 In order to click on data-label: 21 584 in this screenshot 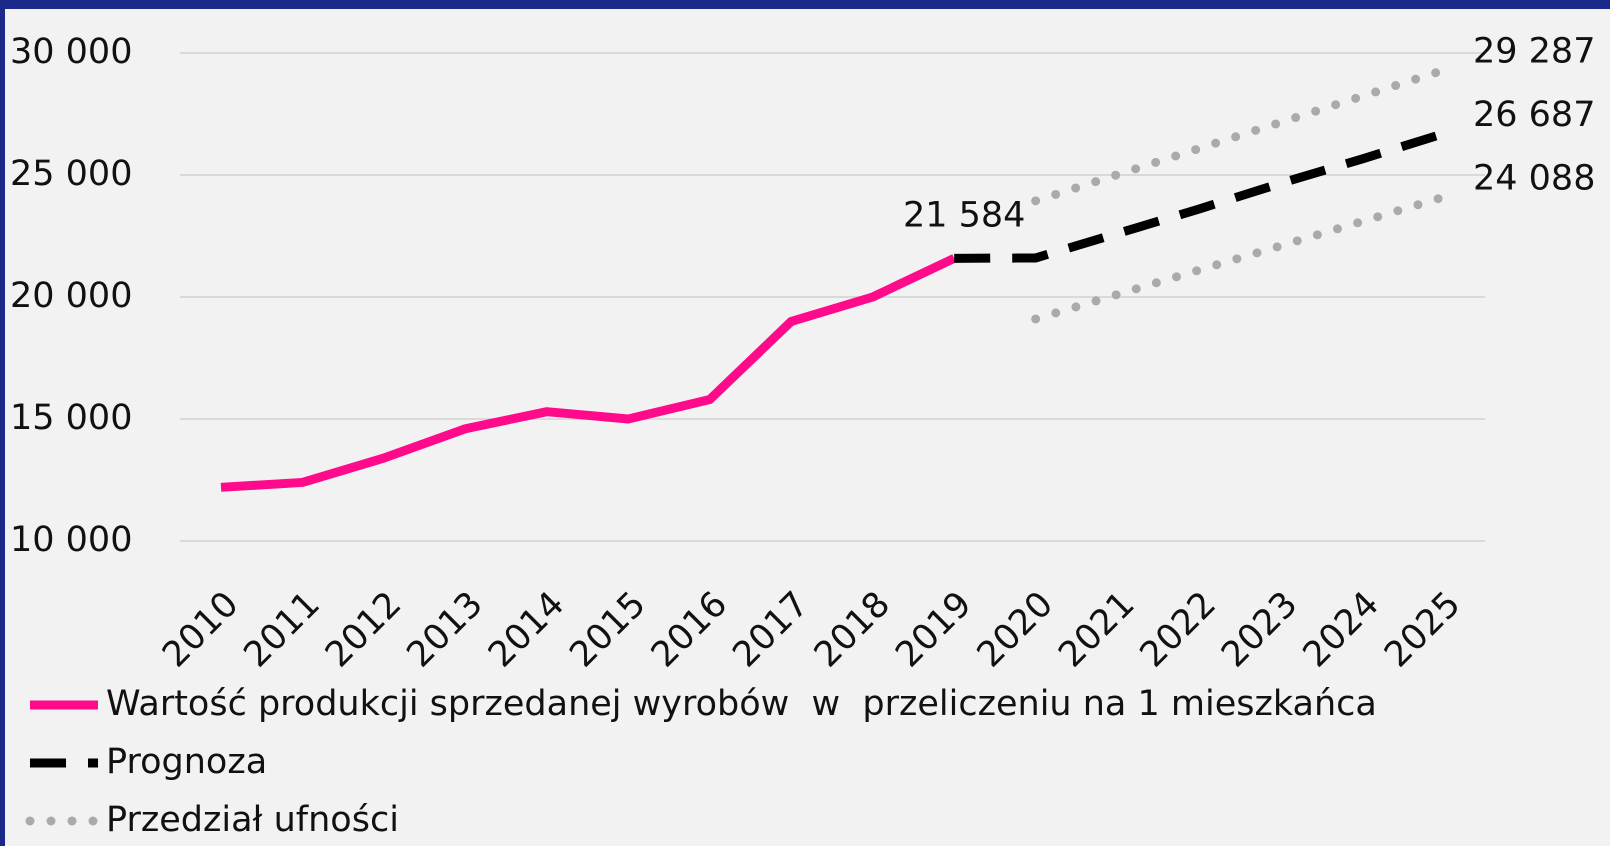, I will do `click(964, 215)`.